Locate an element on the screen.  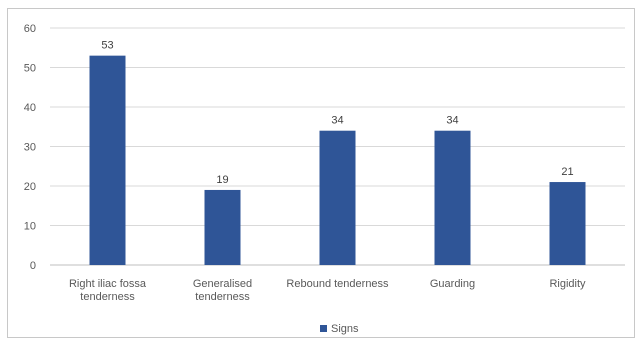
x-category-label: Rebound tenderness is located at coordinates (337, 284).